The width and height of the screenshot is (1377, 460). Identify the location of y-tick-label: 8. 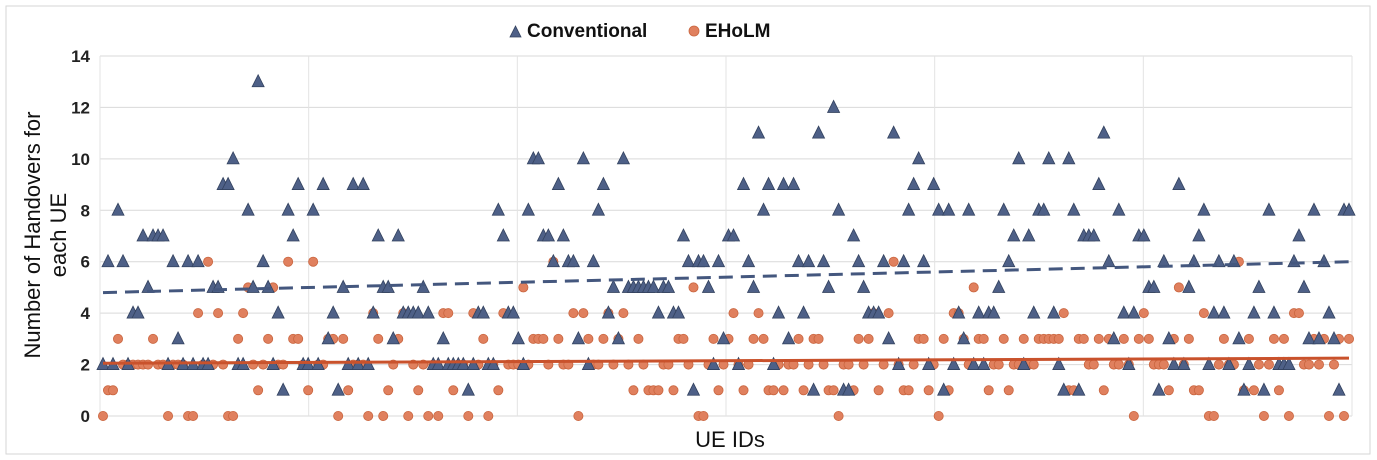
(85, 210).